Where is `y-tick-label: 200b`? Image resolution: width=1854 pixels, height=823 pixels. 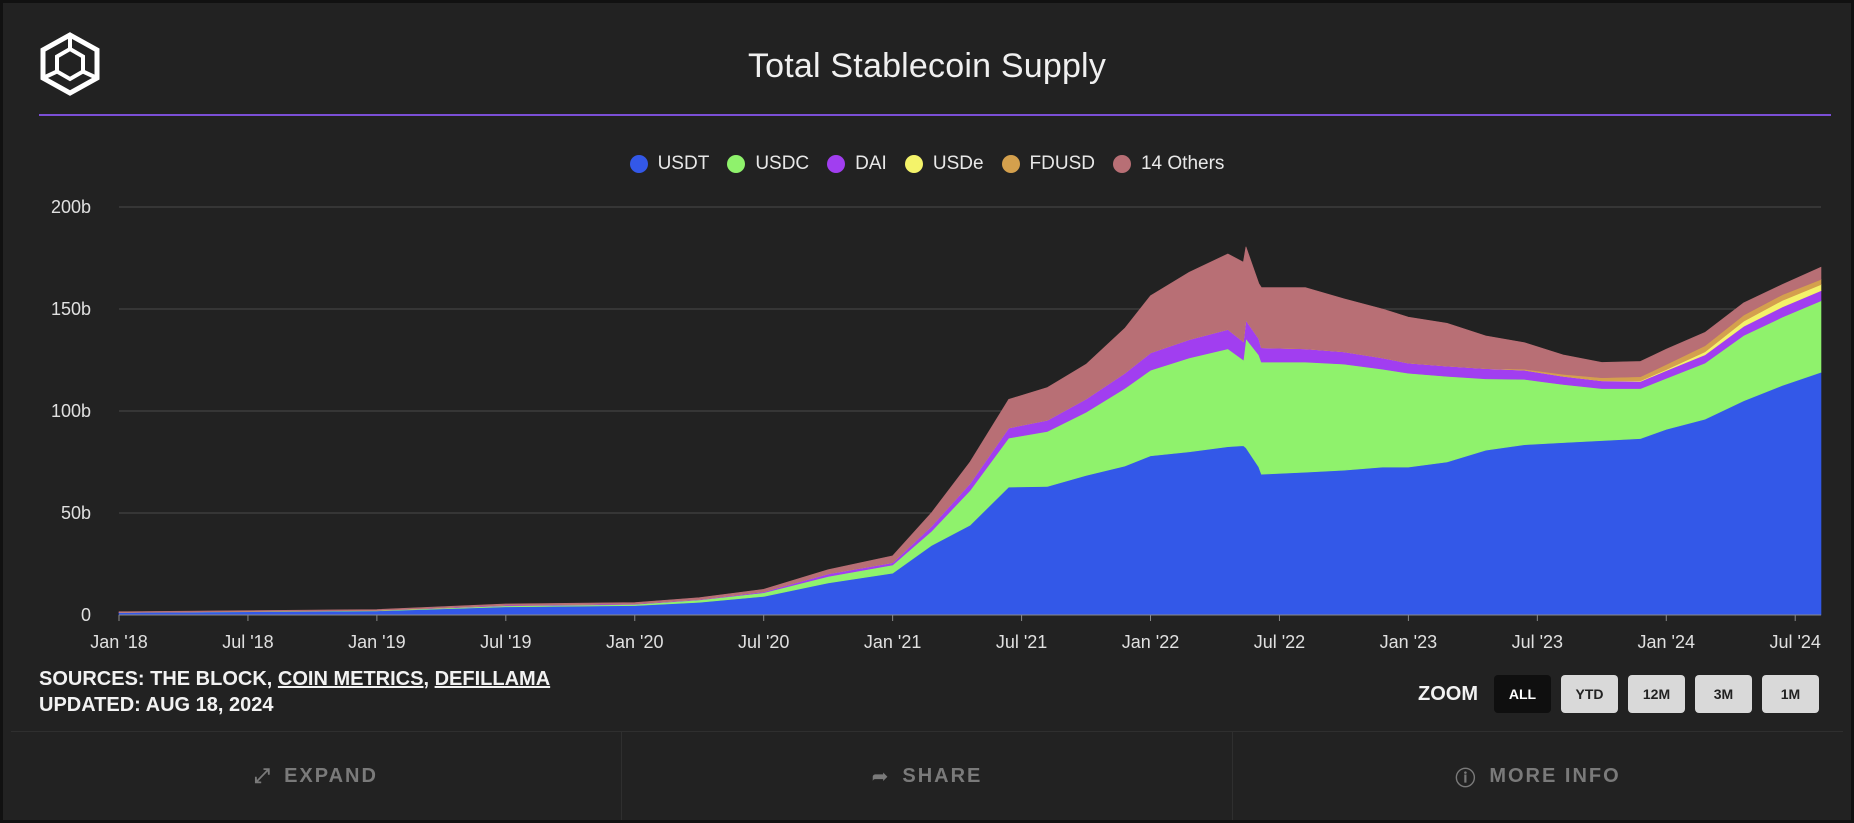 y-tick-label: 200b is located at coordinates (71, 207).